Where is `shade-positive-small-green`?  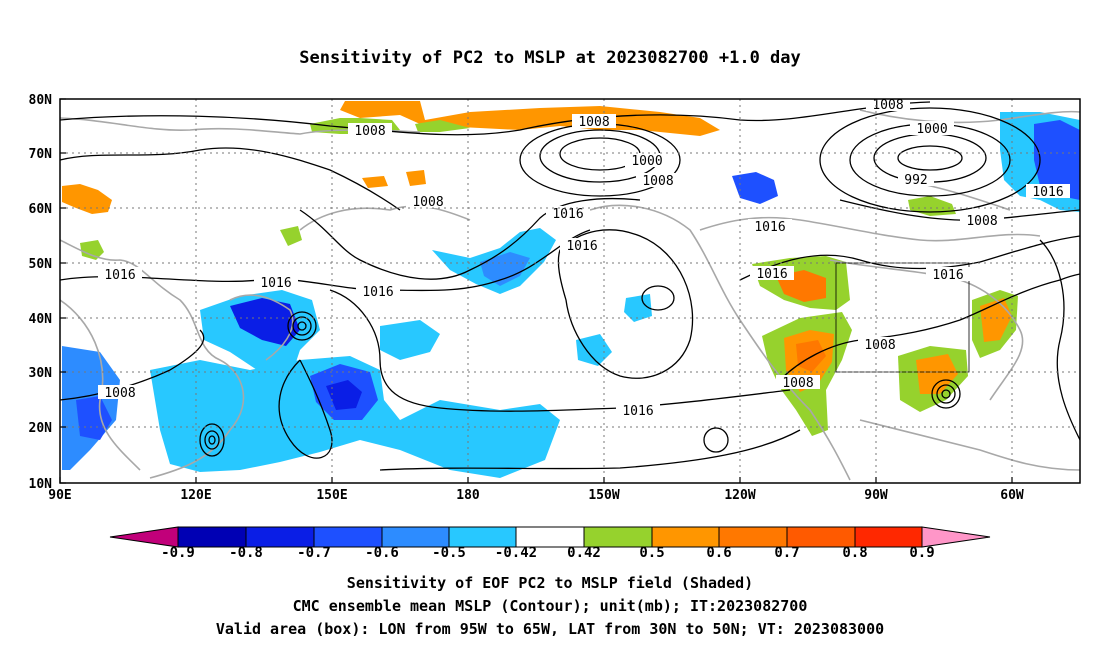 shade-positive-small-green is located at coordinates (291, 236).